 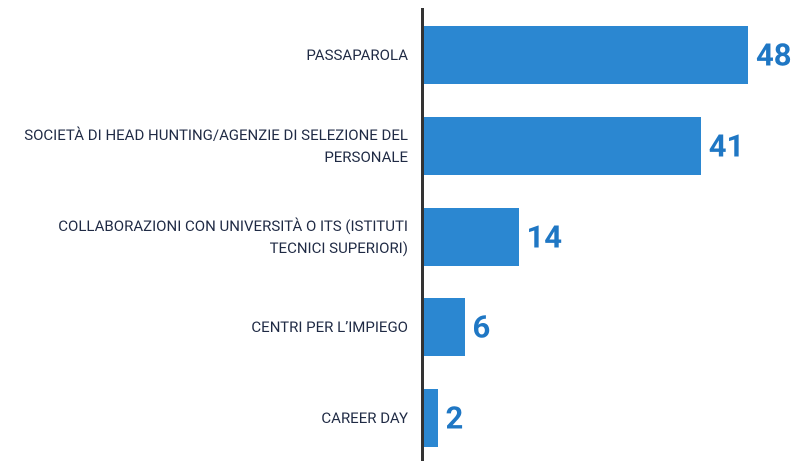 I want to click on value-label: 2, so click(x=454, y=418).